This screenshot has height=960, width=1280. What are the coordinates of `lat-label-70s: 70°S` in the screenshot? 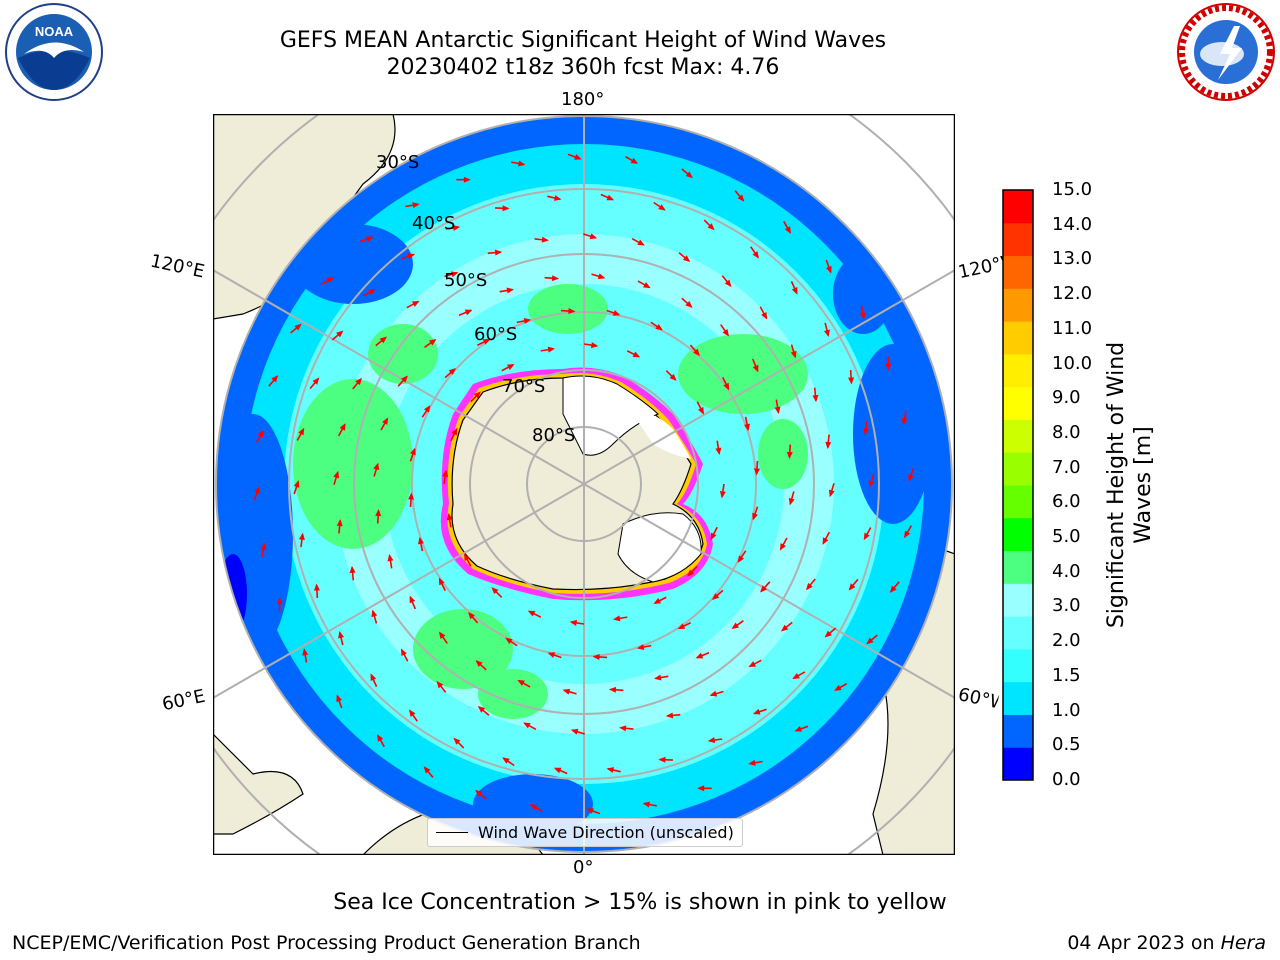 It's located at (524, 386).